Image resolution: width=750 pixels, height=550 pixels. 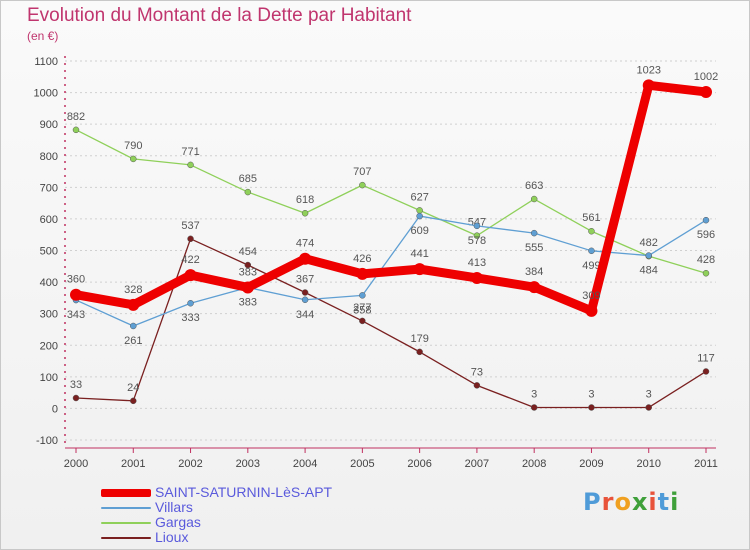 What do you see at coordinates (419, 339) in the screenshot?
I see `data-label: 179` at bounding box center [419, 339].